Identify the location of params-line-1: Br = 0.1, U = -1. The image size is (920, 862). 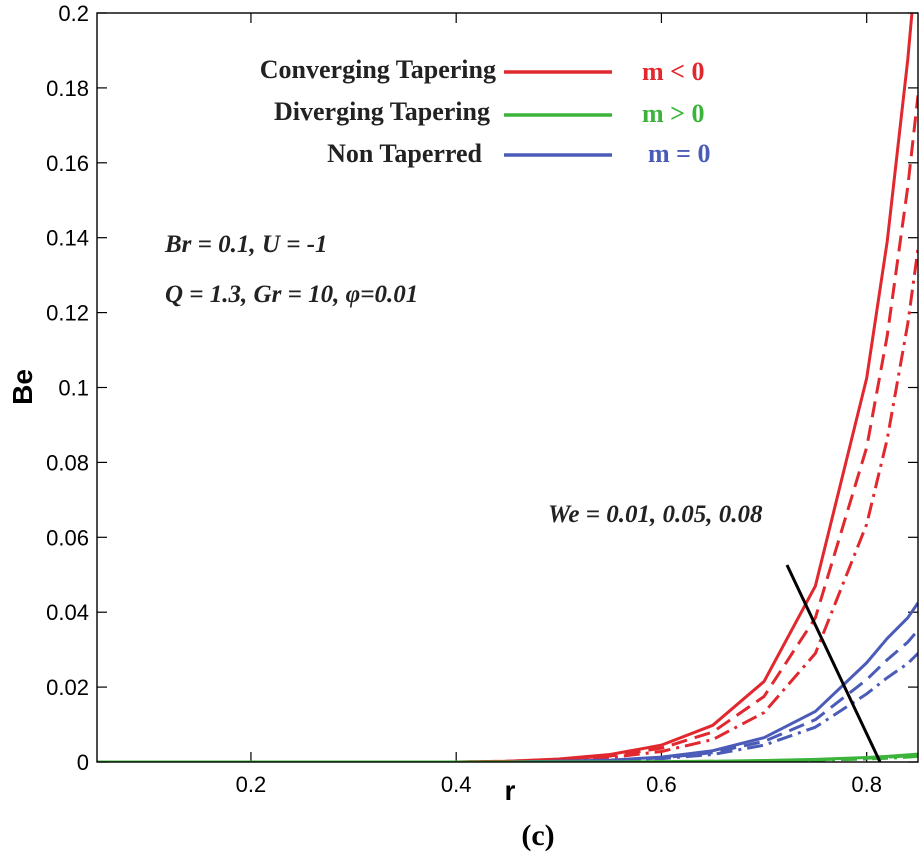
(246, 244).